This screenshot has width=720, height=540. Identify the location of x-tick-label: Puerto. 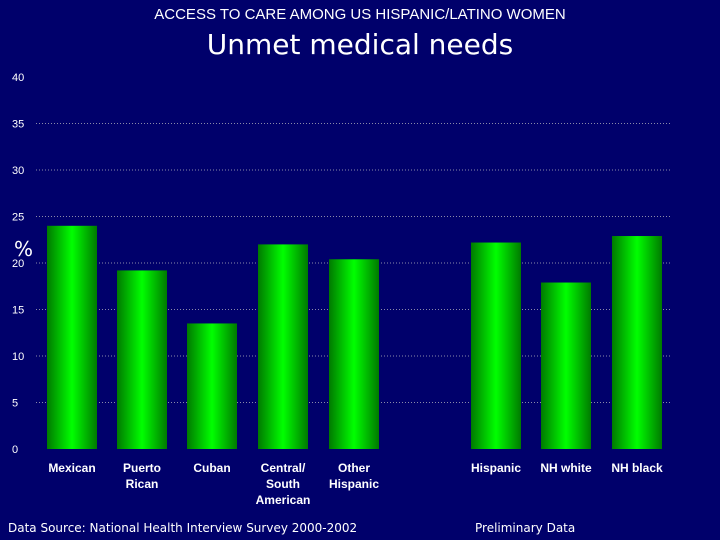
(142, 468).